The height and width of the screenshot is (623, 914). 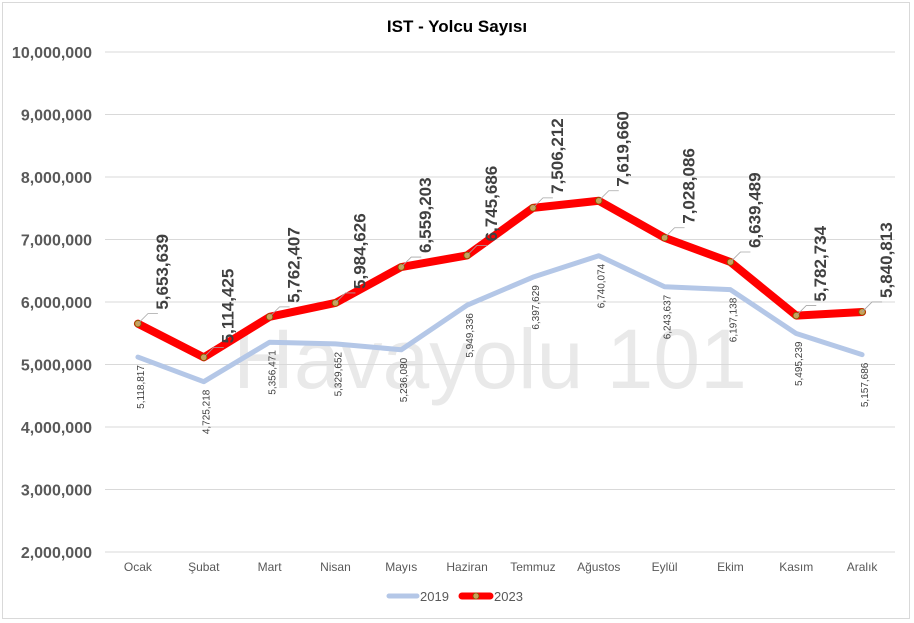 I want to click on data-label-2023: 7,506,212, so click(x=557, y=156).